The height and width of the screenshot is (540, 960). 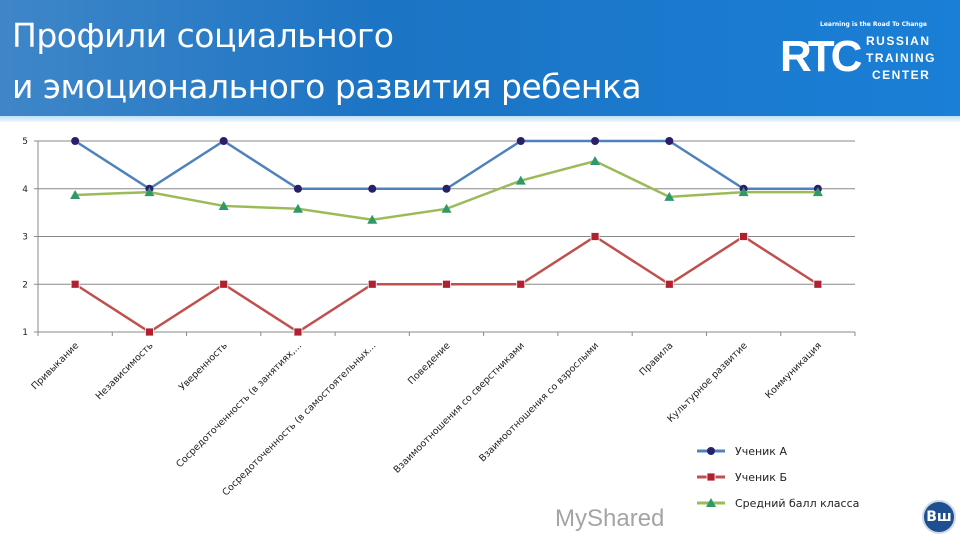 I want to click on y-tick-label: 5, so click(x=25, y=142).